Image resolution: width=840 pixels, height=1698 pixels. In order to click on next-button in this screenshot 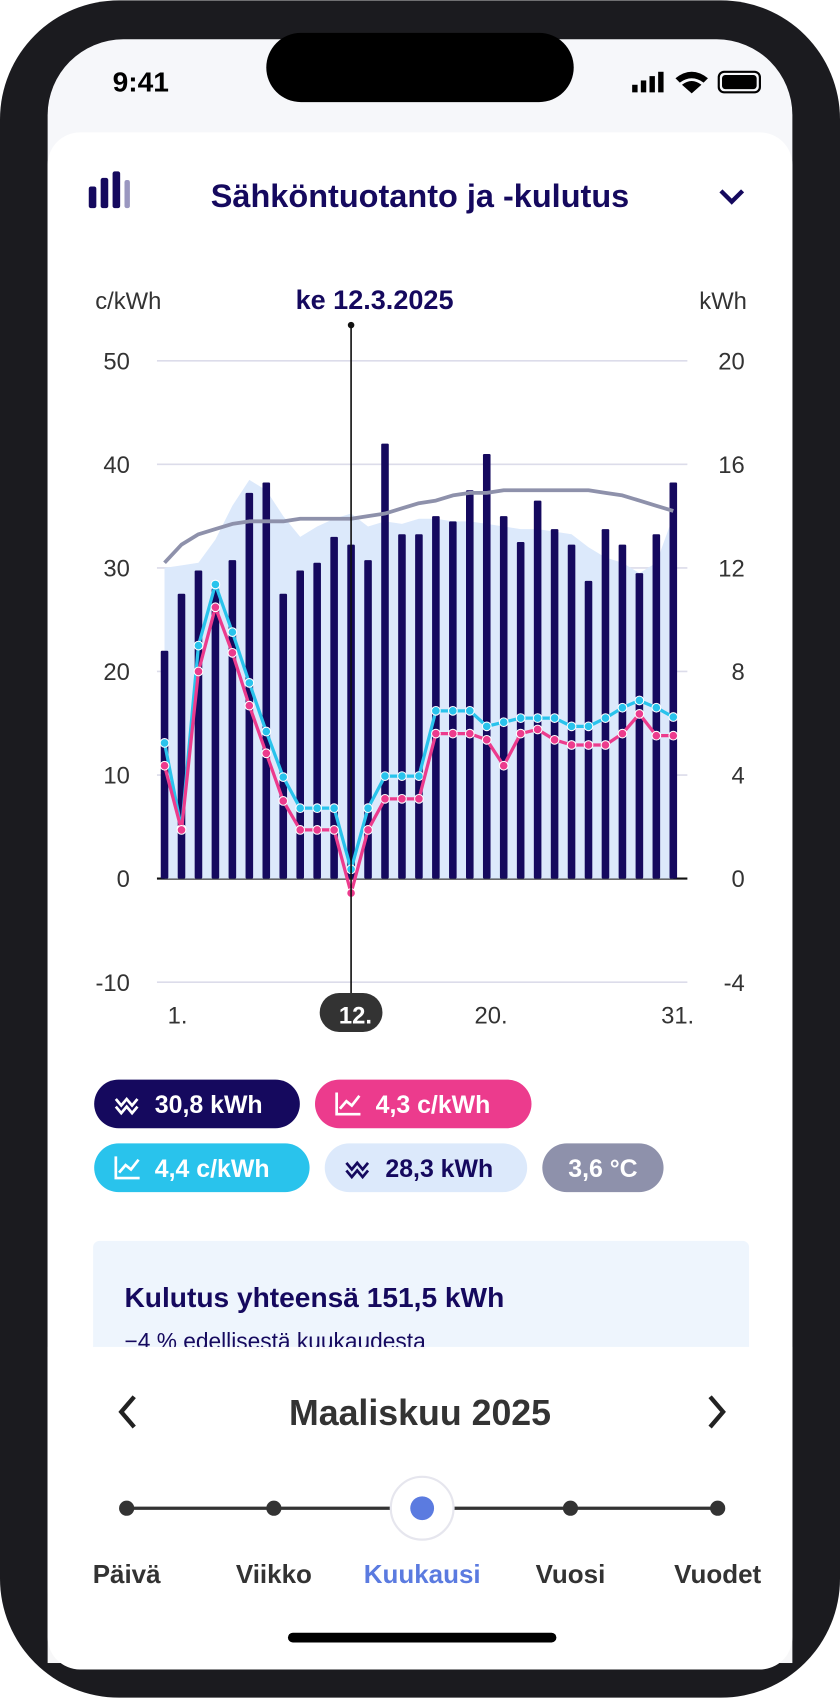, I will do `click(717, 1412)`.